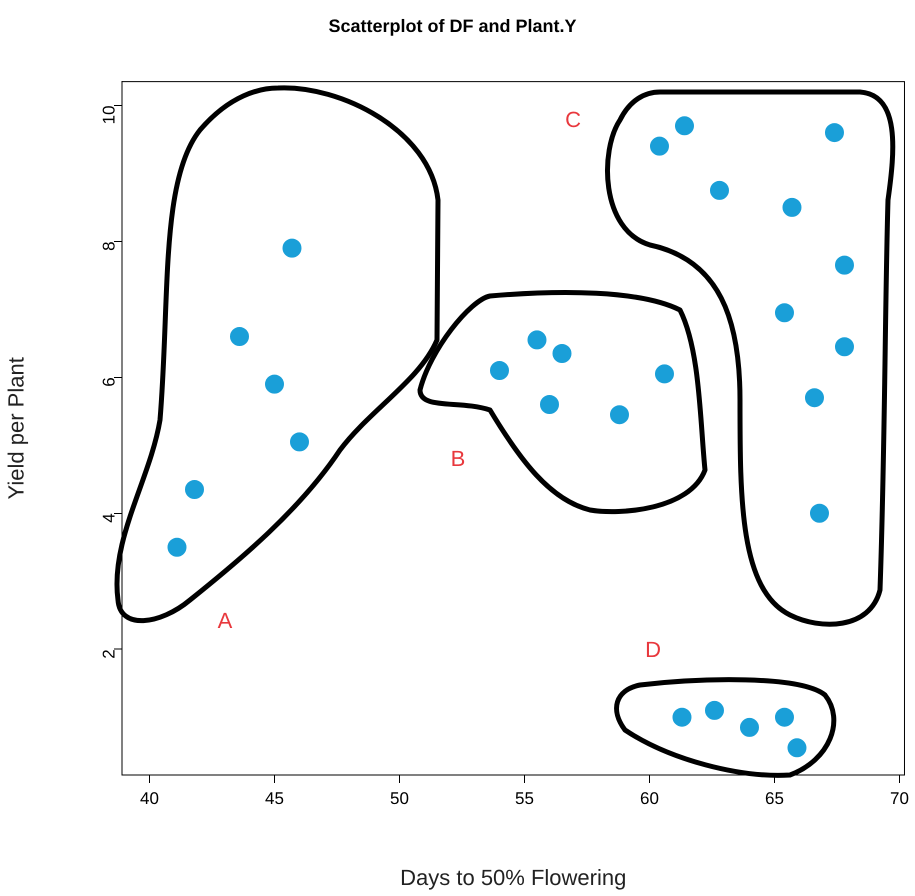 The height and width of the screenshot is (896, 915). What do you see at coordinates (513, 877) in the screenshot?
I see `x-axis-title: Days to 50% Flowering` at bounding box center [513, 877].